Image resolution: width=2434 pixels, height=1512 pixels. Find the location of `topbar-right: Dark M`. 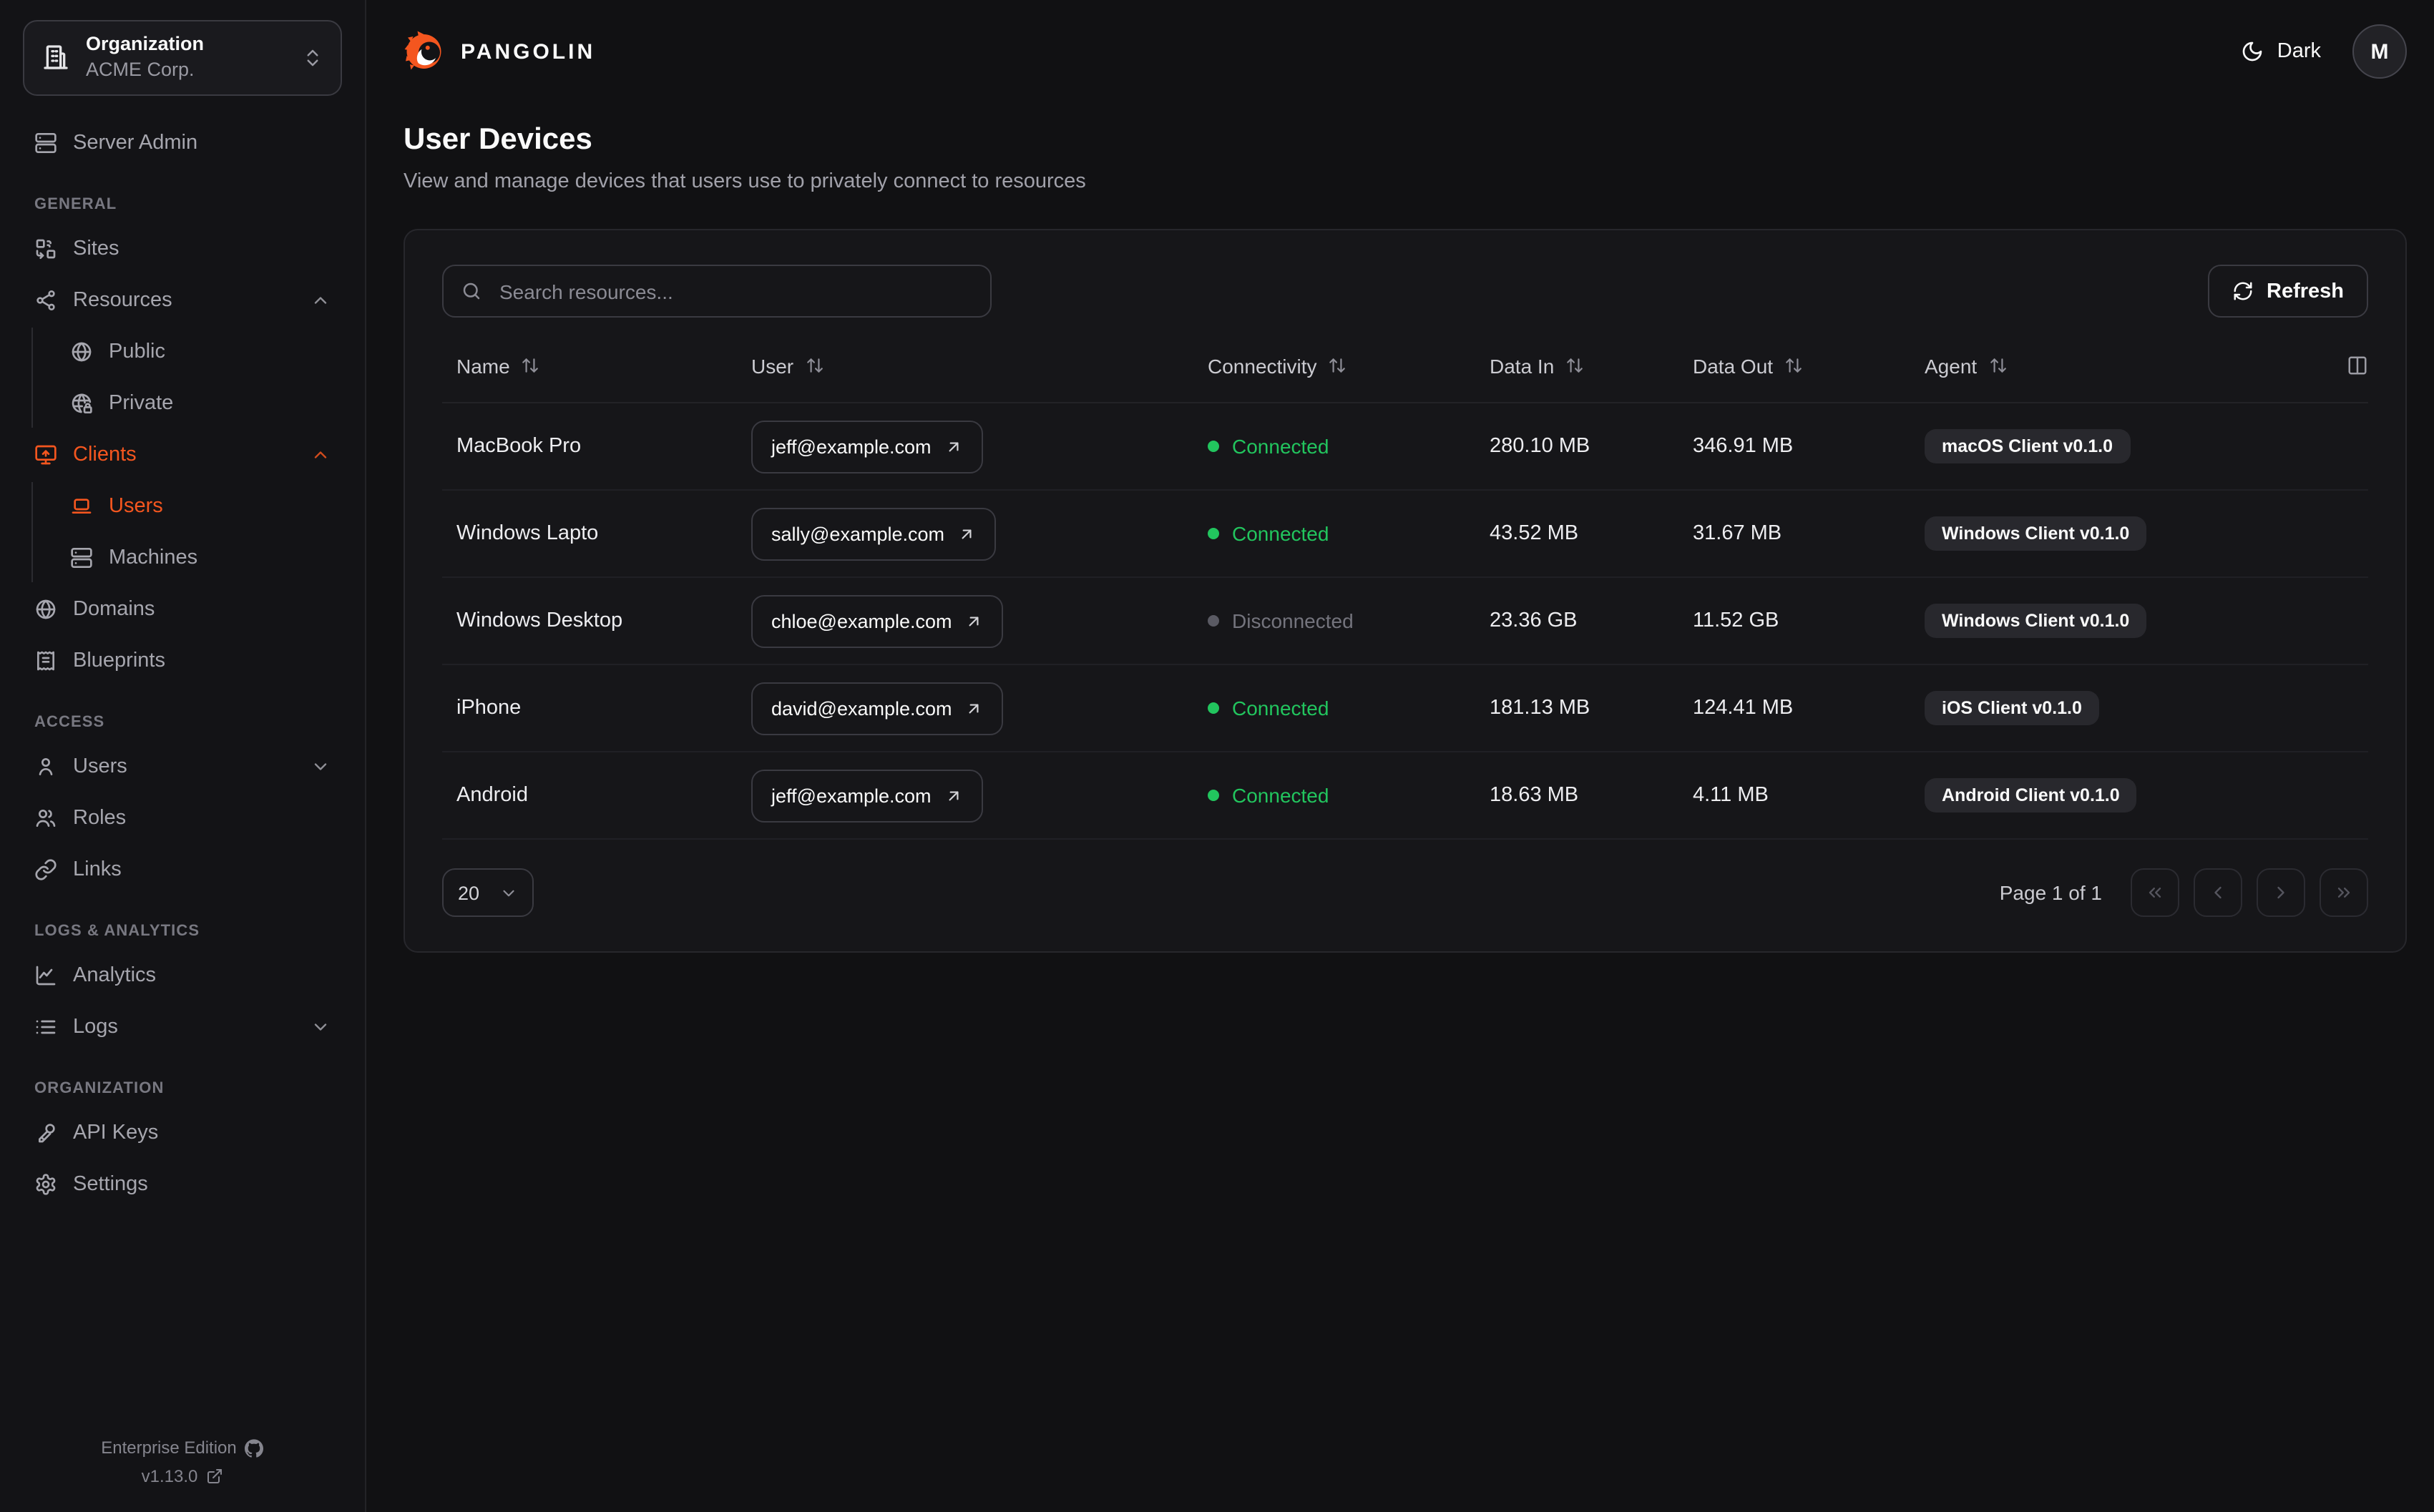

topbar-right: Dark M is located at coordinates (2324, 51).